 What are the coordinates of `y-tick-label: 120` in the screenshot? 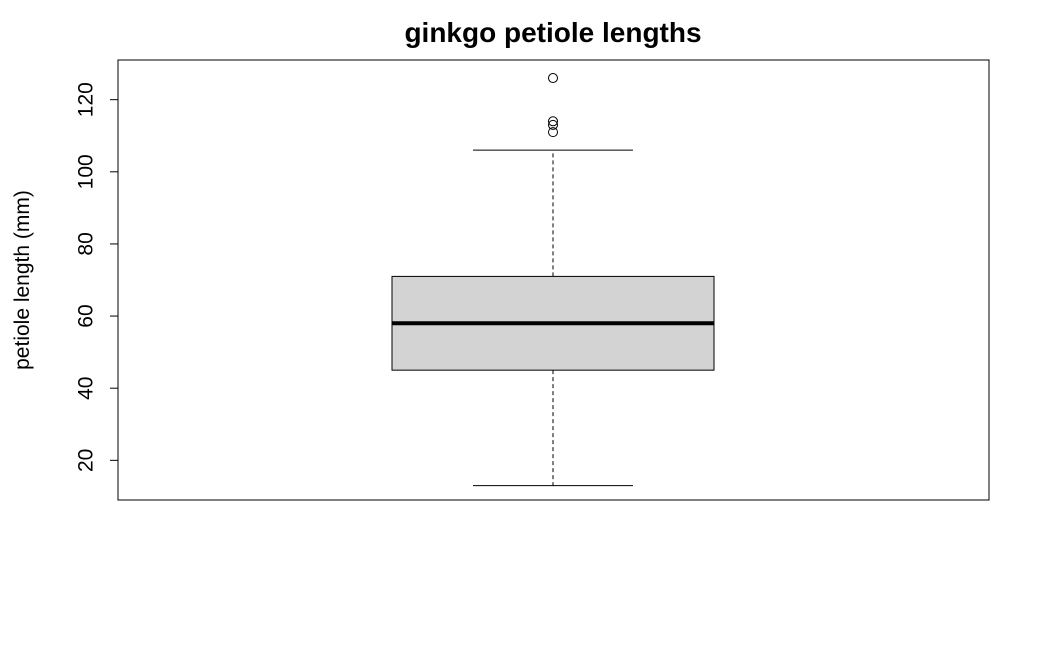 It's located at (85, 99).